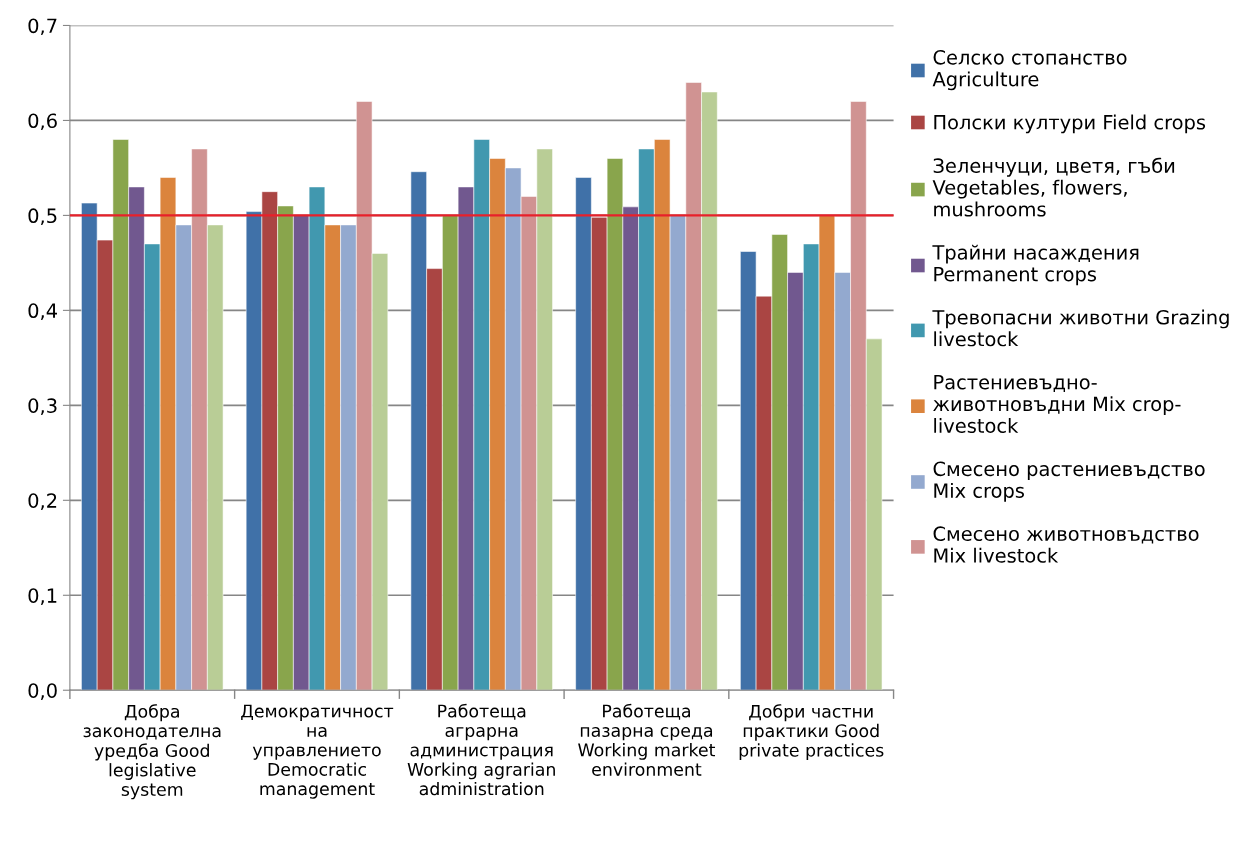 The image size is (1248, 849). Describe the element at coordinates (1057, 404) in the screenshot. I see `legend-label: Растениевъдно- животновъдни Mix crop- livestock` at that location.